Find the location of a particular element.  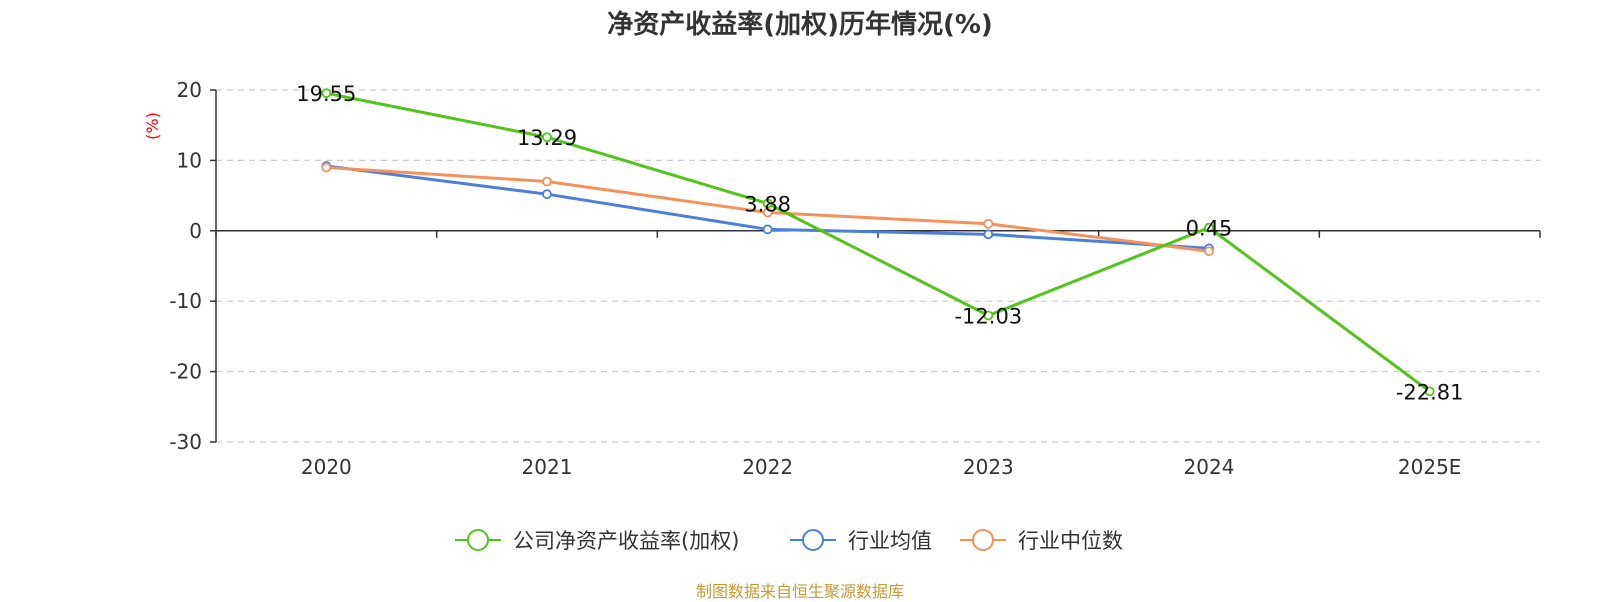

data-label: 19.55 is located at coordinates (326, 94).